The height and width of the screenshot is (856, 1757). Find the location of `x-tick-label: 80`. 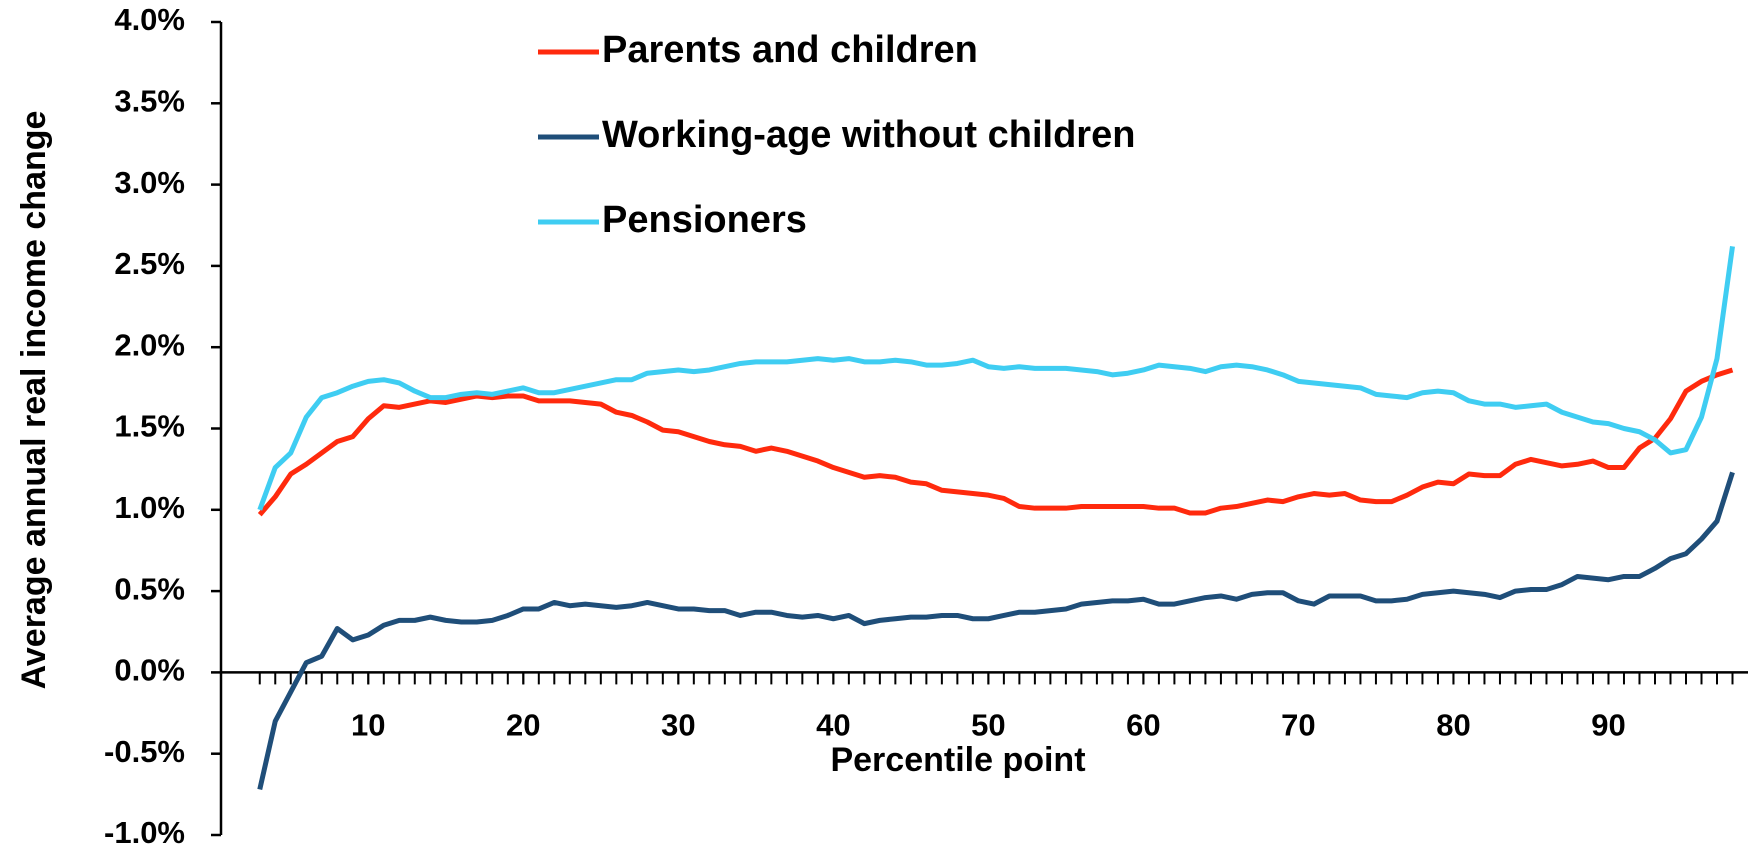

x-tick-label: 80 is located at coordinates (1453, 725).